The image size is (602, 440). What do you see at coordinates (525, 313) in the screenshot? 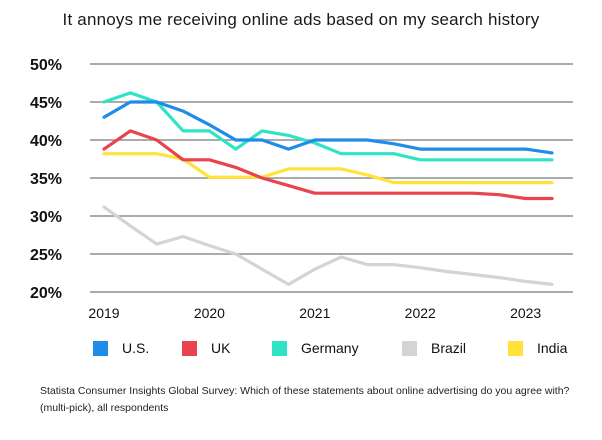
I see `x-tick-label: 2023` at bounding box center [525, 313].